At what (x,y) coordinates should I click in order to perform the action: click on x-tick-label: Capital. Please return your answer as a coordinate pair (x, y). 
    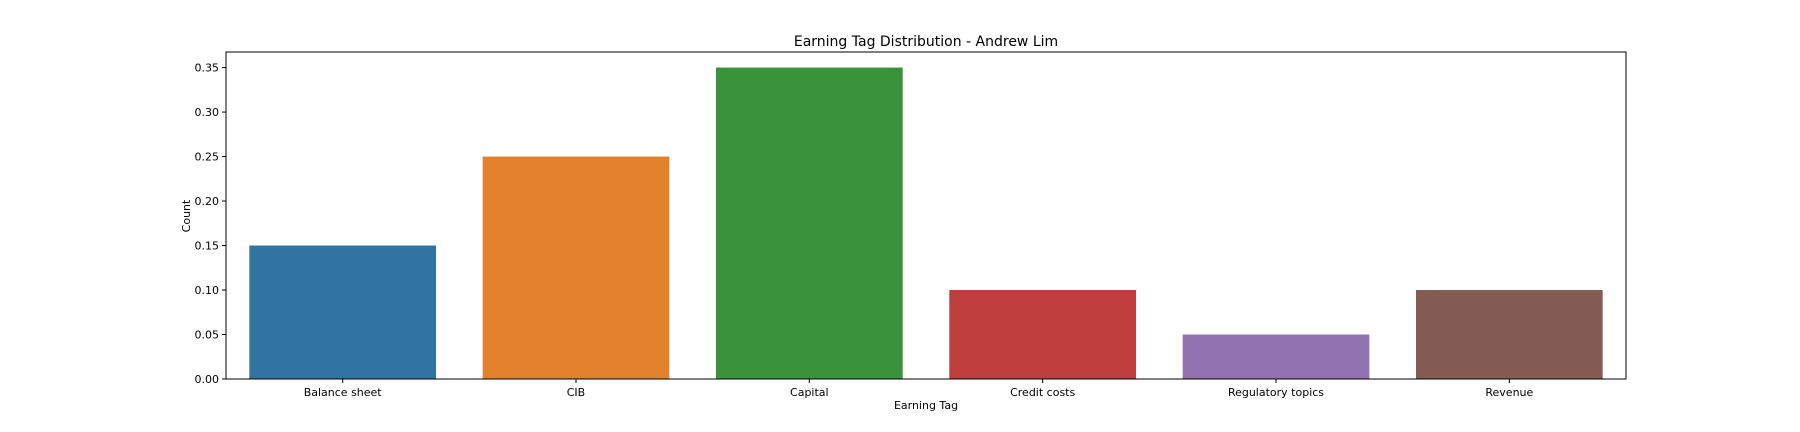
    Looking at the image, I should click on (809, 392).